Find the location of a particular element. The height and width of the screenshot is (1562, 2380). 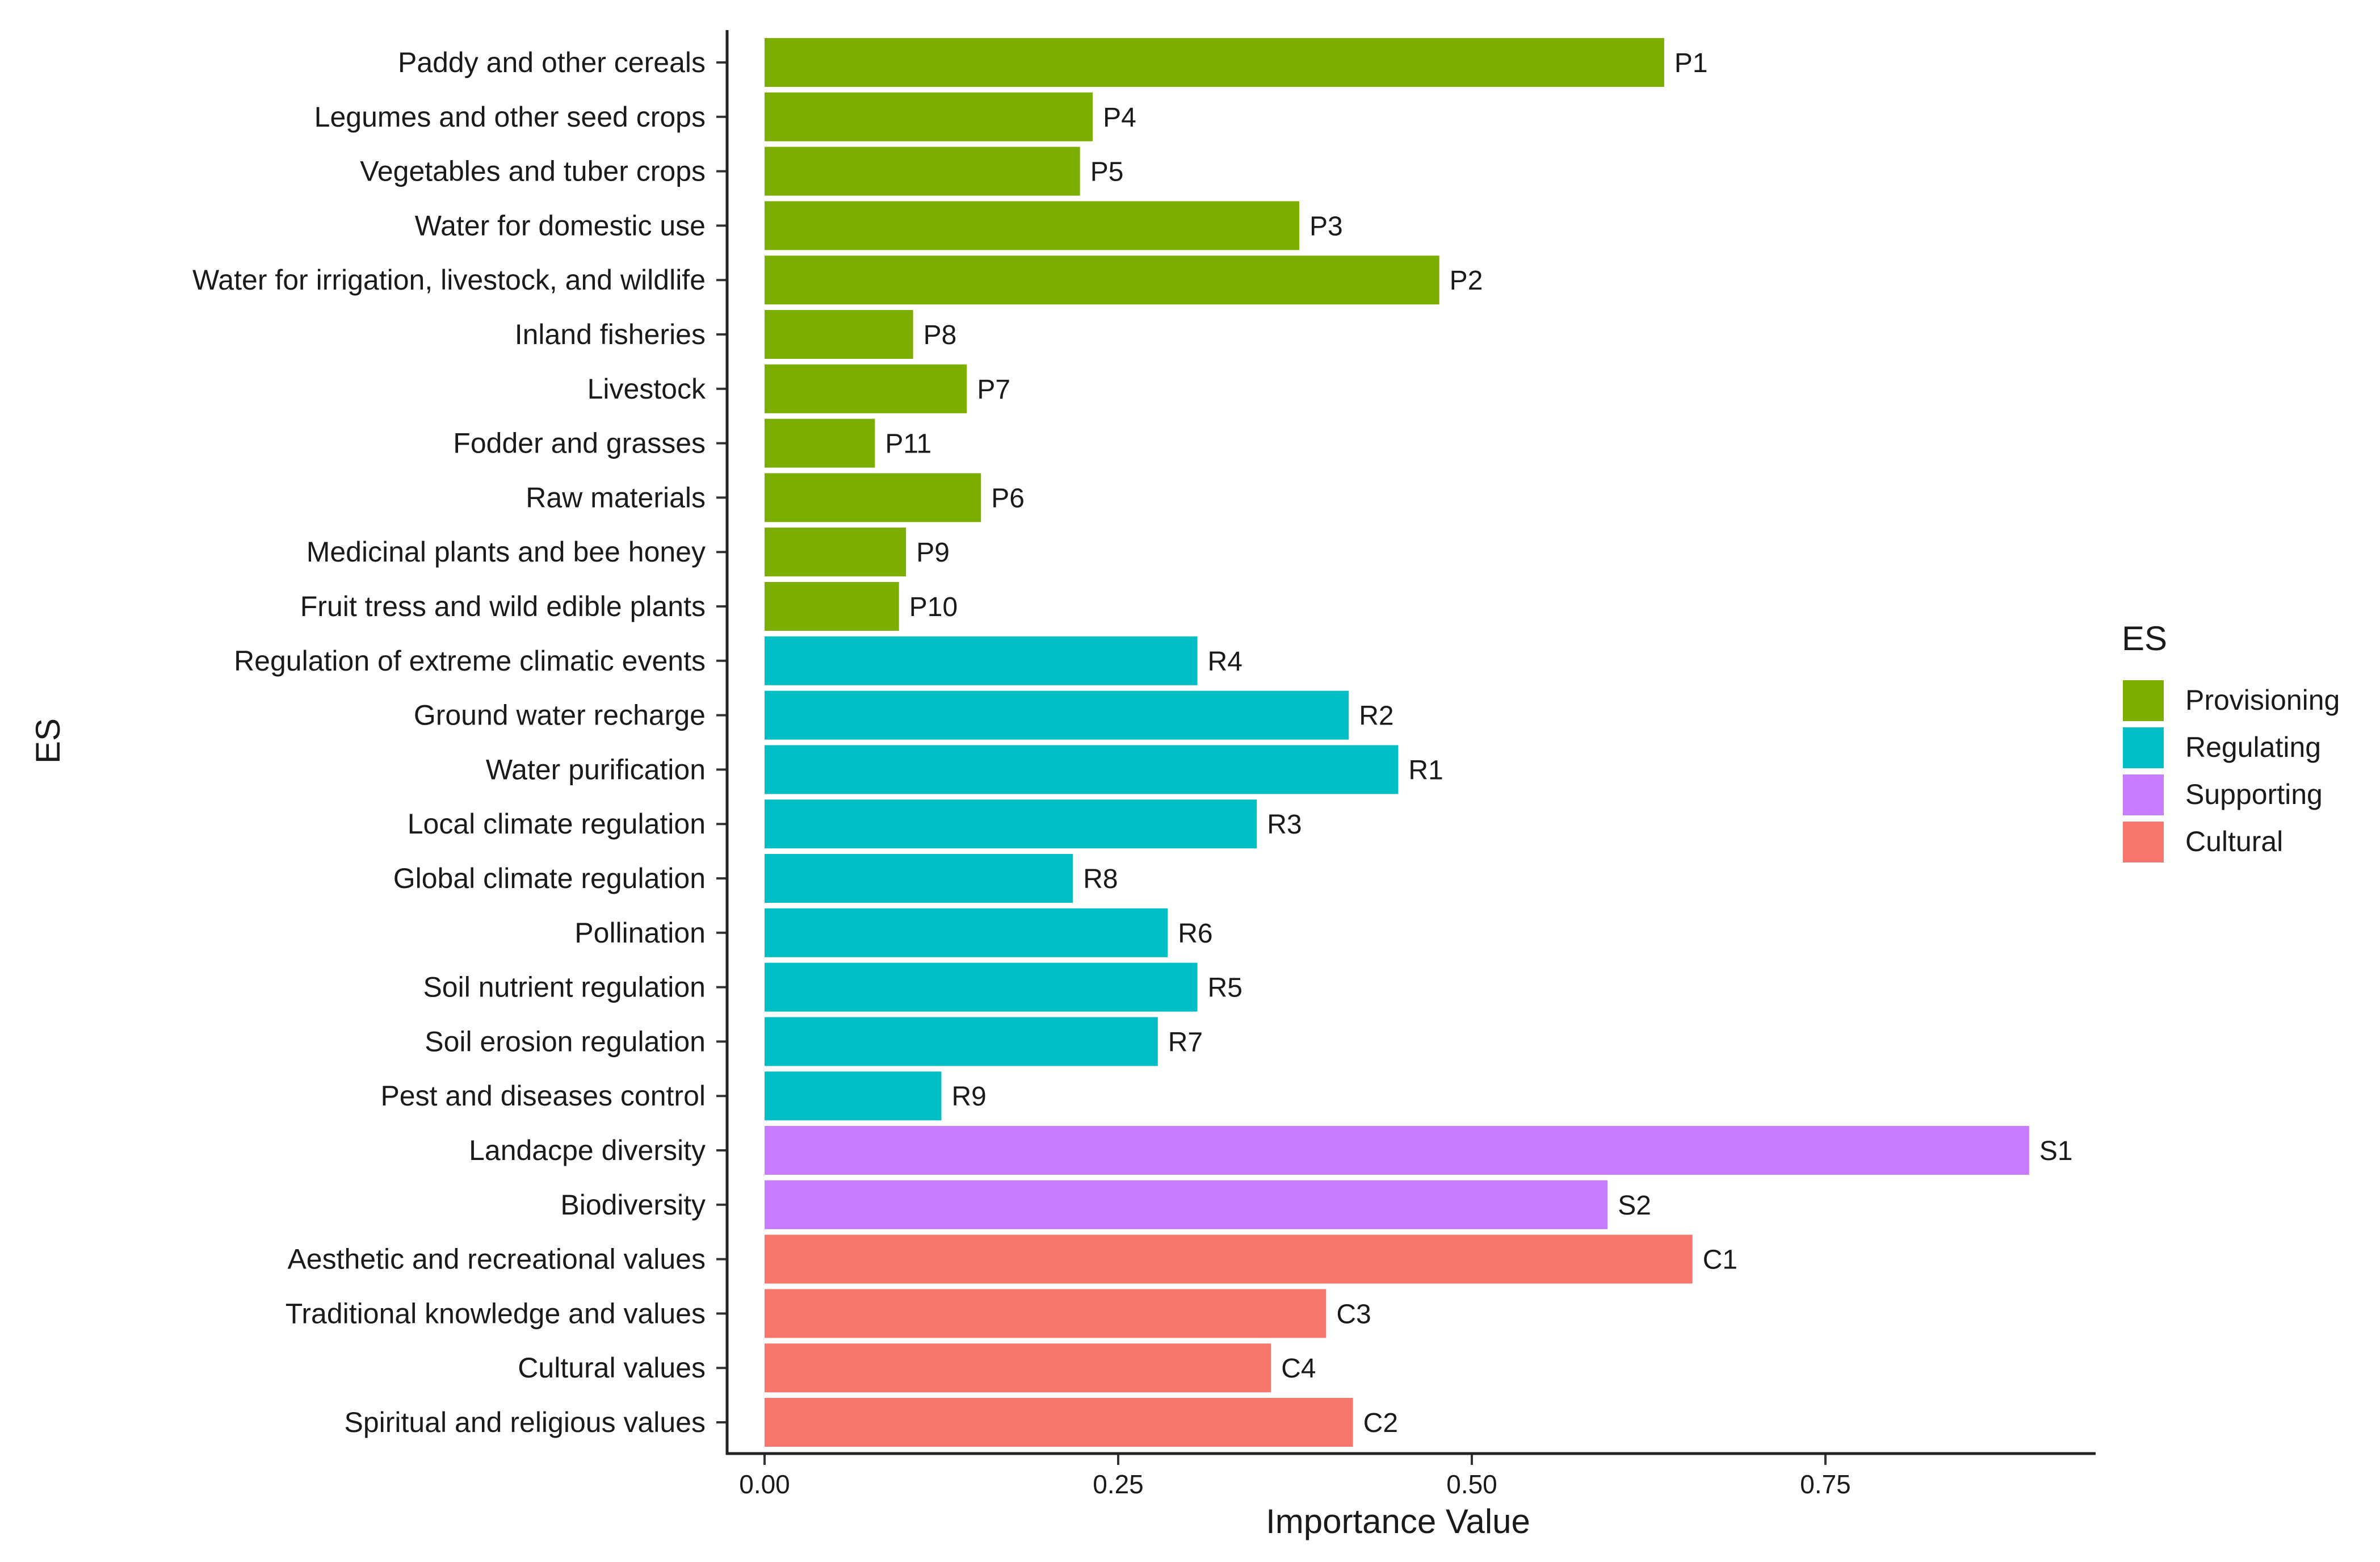

bar-data-label: R2 is located at coordinates (1376, 716).